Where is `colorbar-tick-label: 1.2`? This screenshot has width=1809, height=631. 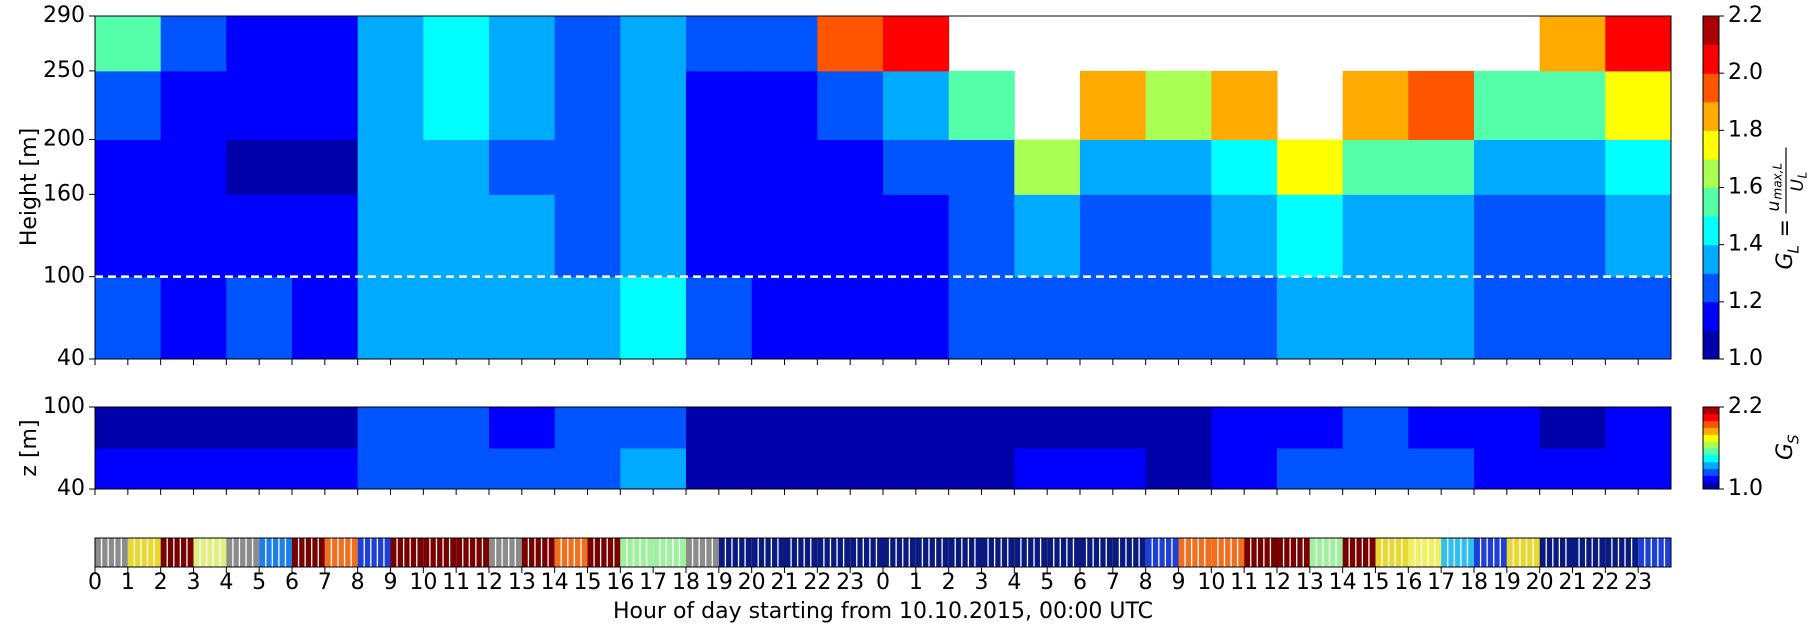
colorbar-tick-label: 1.2 is located at coordinates (1745, 301).